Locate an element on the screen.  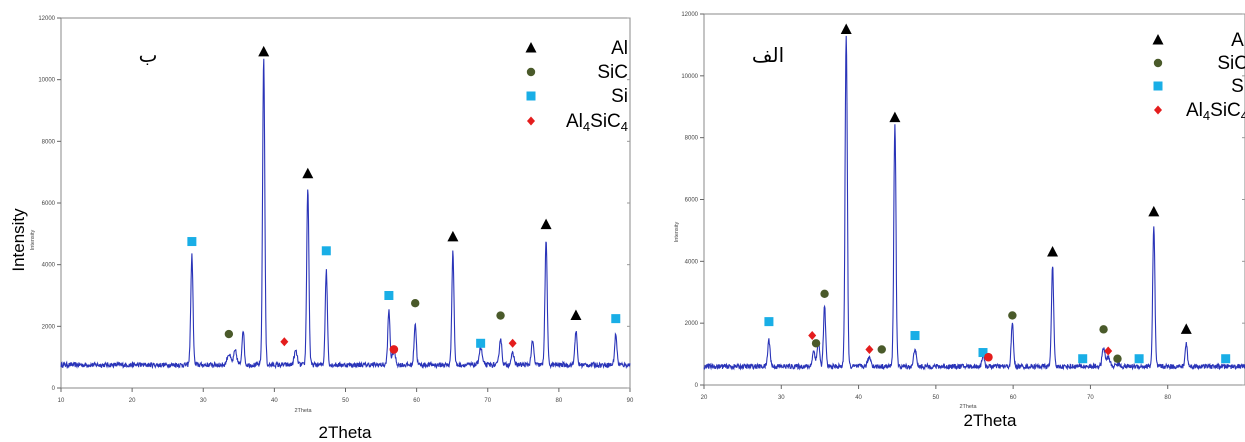
x-tick-label: 10 is located at coordinates (61, 401).